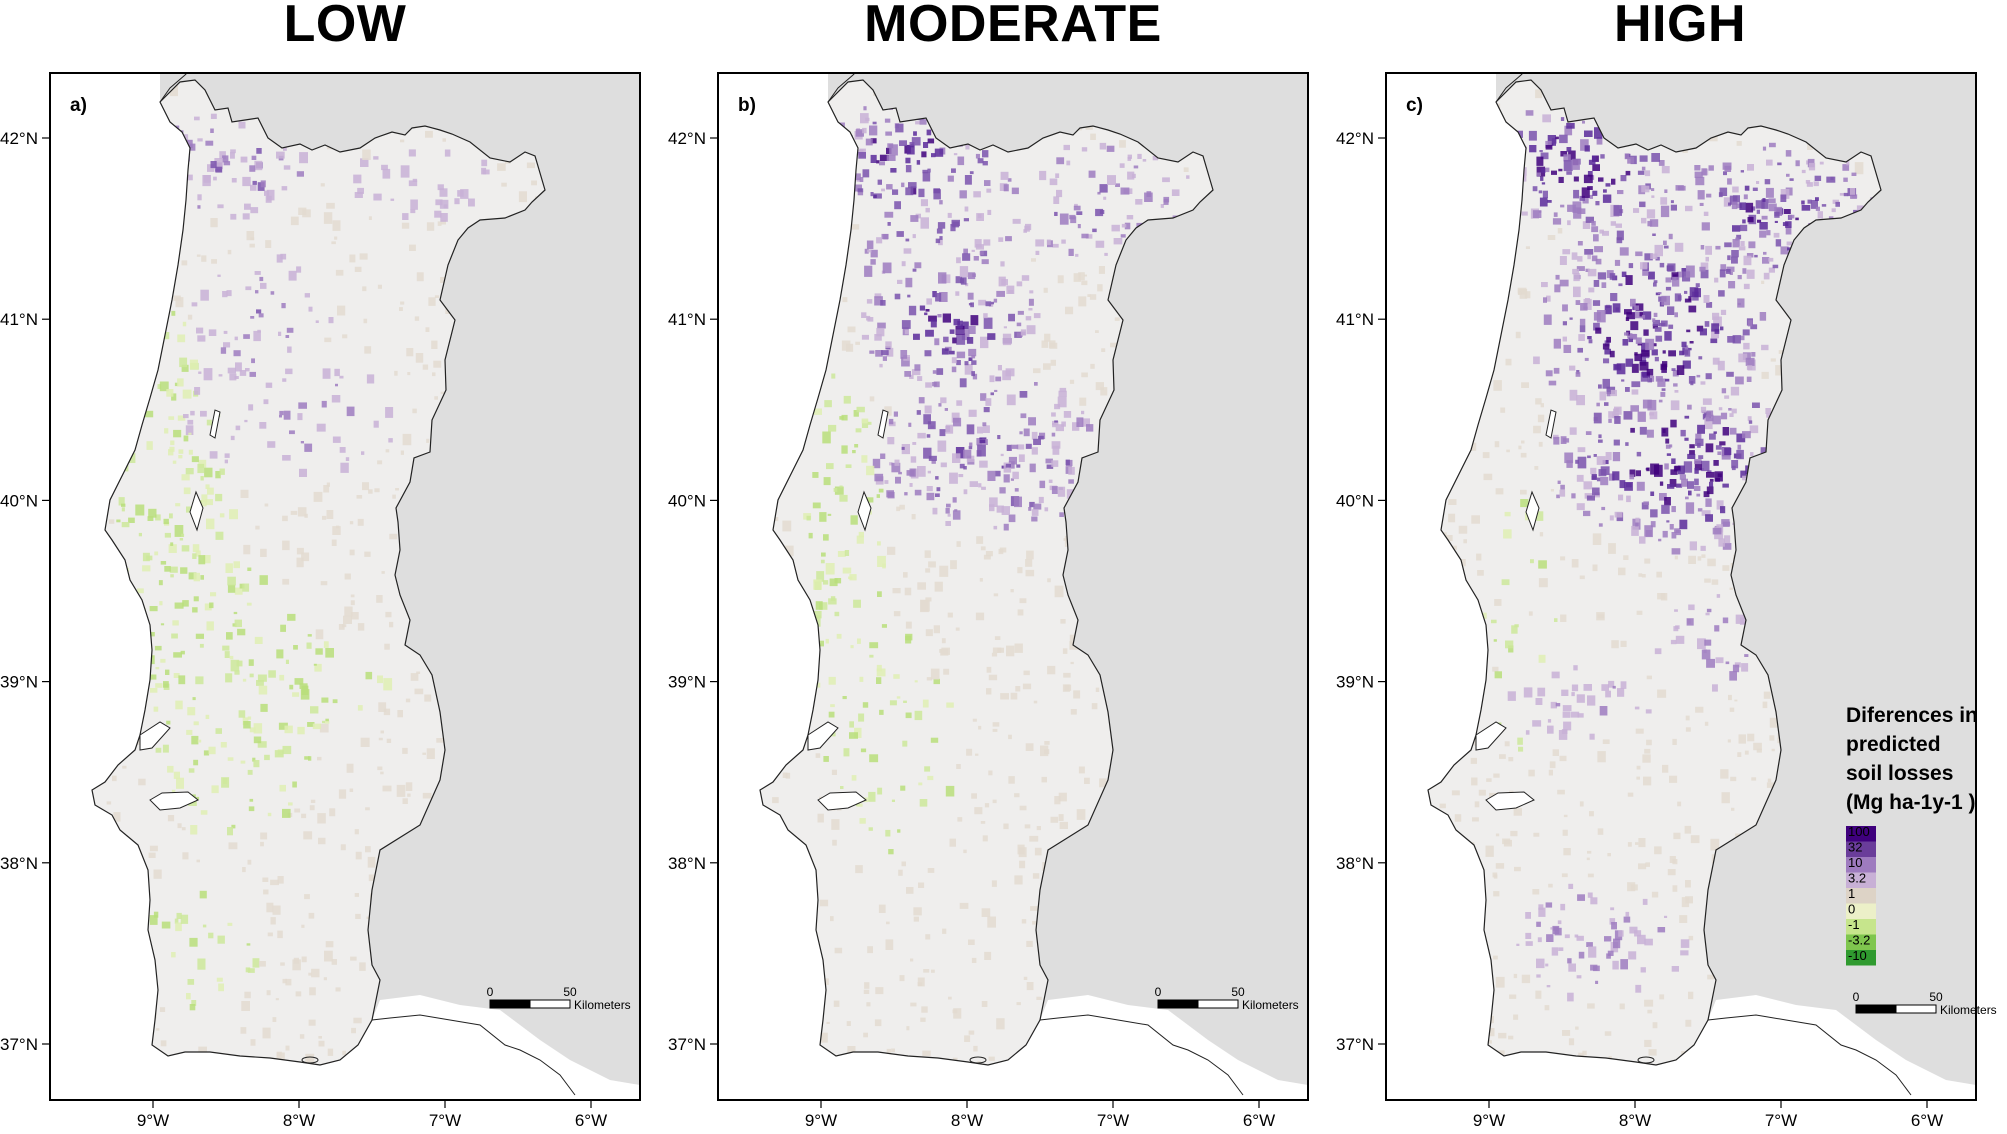  Describe the element at coordinates (1851, 909) in the screenshot. I see `legend-value: 0` at that location.